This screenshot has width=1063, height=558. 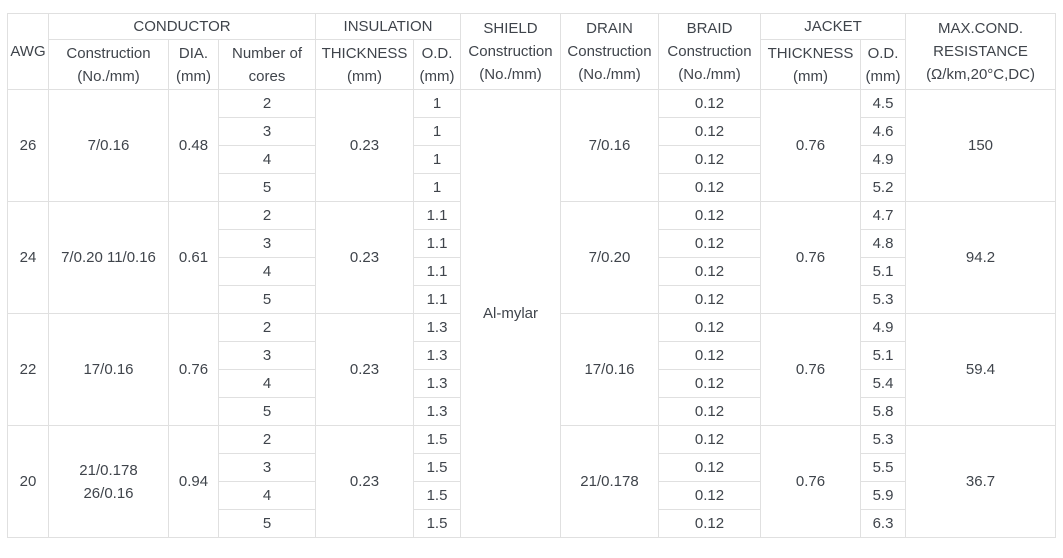 I want to click on table-row: 5 1 0.12 5.2, so click(x=532, y=187).